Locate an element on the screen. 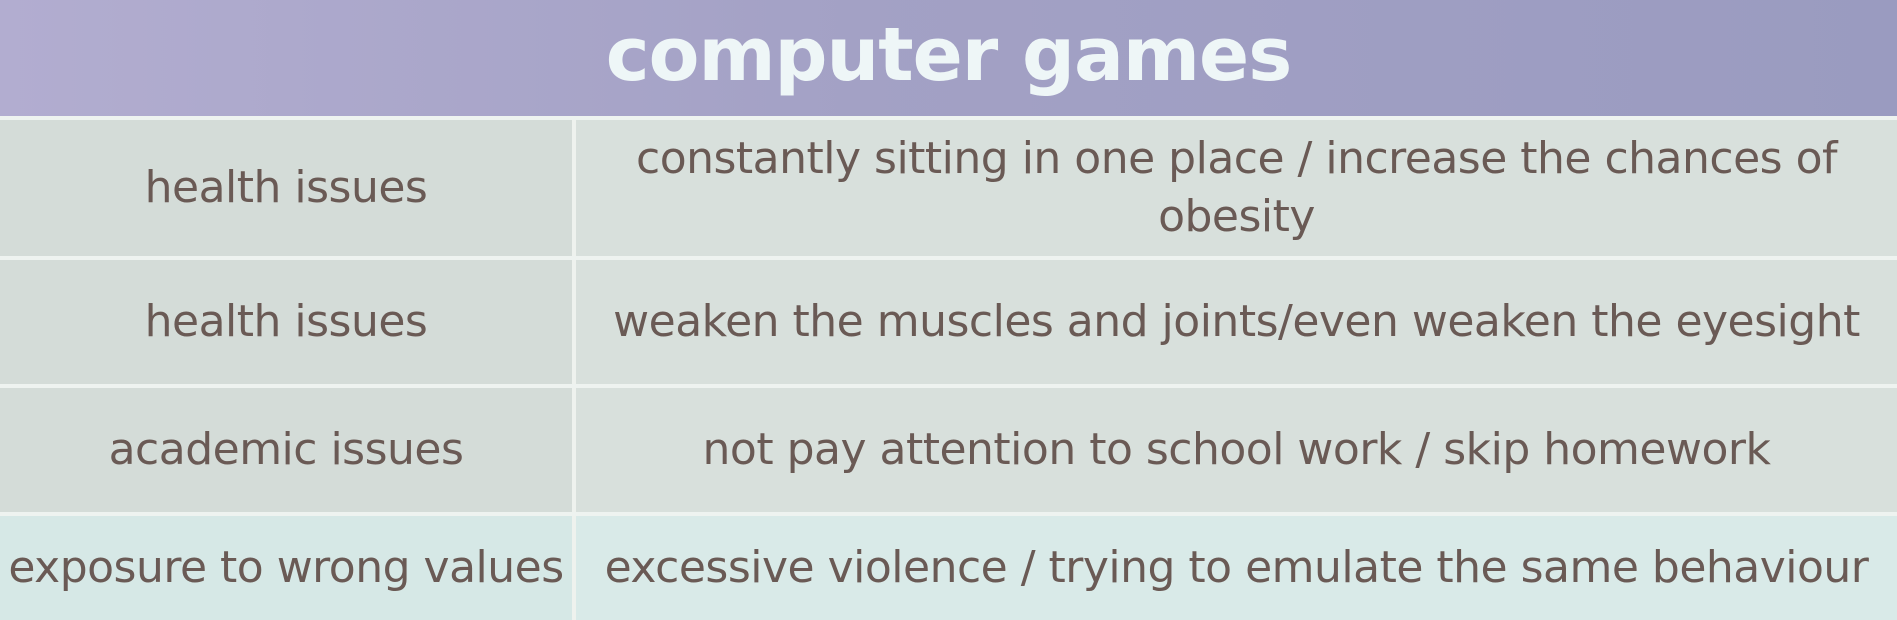 Image resolution: width=1897 pixels, height=620 pixels. slide-title: computer games is located at coordinates (949, 55).